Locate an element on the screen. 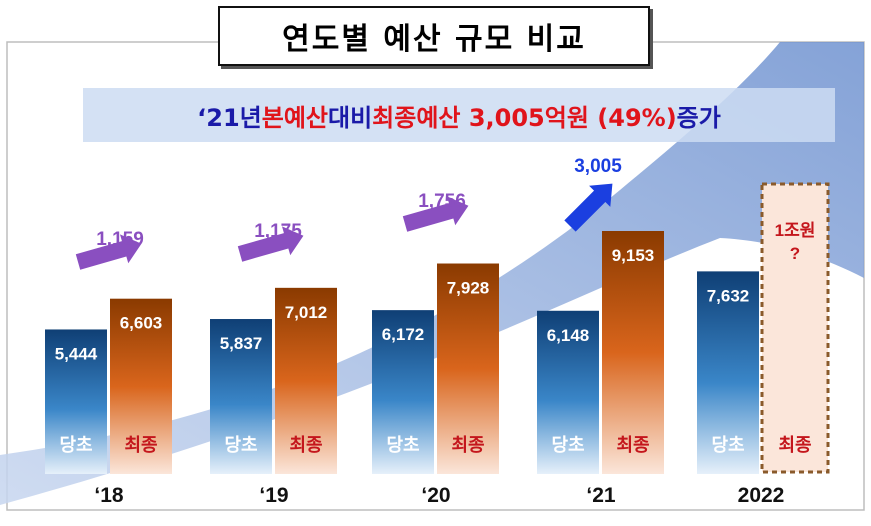  value-label-final: 6,603 is located at coordinates (141, 323).